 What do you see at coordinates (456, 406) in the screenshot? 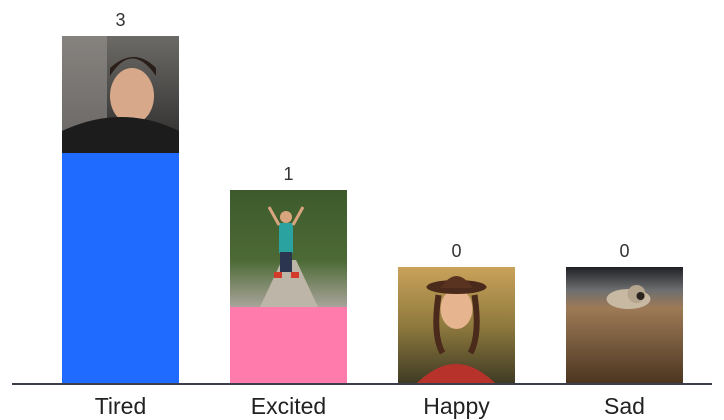
I see `category-label-happy: Happy` at bounding box center [456, 406].